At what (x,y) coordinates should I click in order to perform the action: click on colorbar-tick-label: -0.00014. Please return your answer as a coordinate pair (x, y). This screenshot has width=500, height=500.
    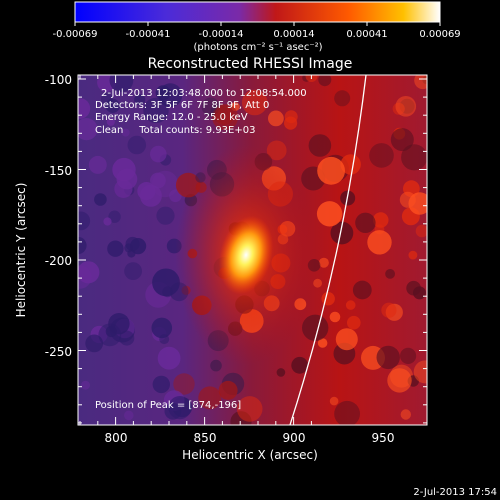
    Looking at the image, I should click on (221, 34).